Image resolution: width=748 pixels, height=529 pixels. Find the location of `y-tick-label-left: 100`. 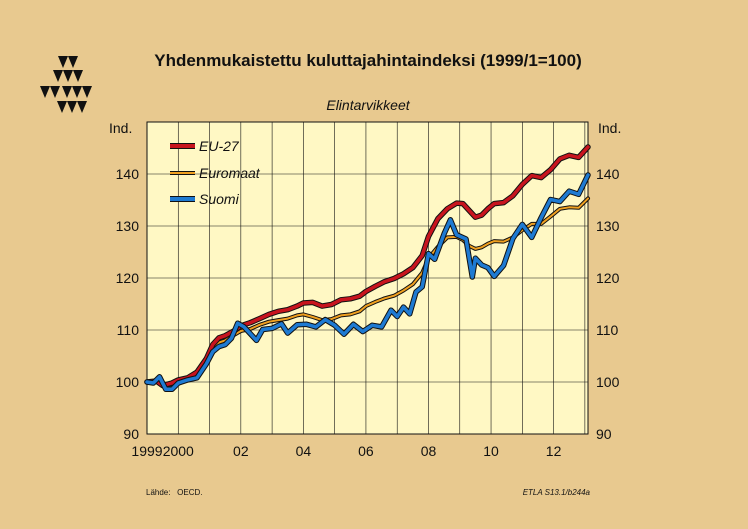

y-tick-label-left: 100 is located at coordinates (128, 382).